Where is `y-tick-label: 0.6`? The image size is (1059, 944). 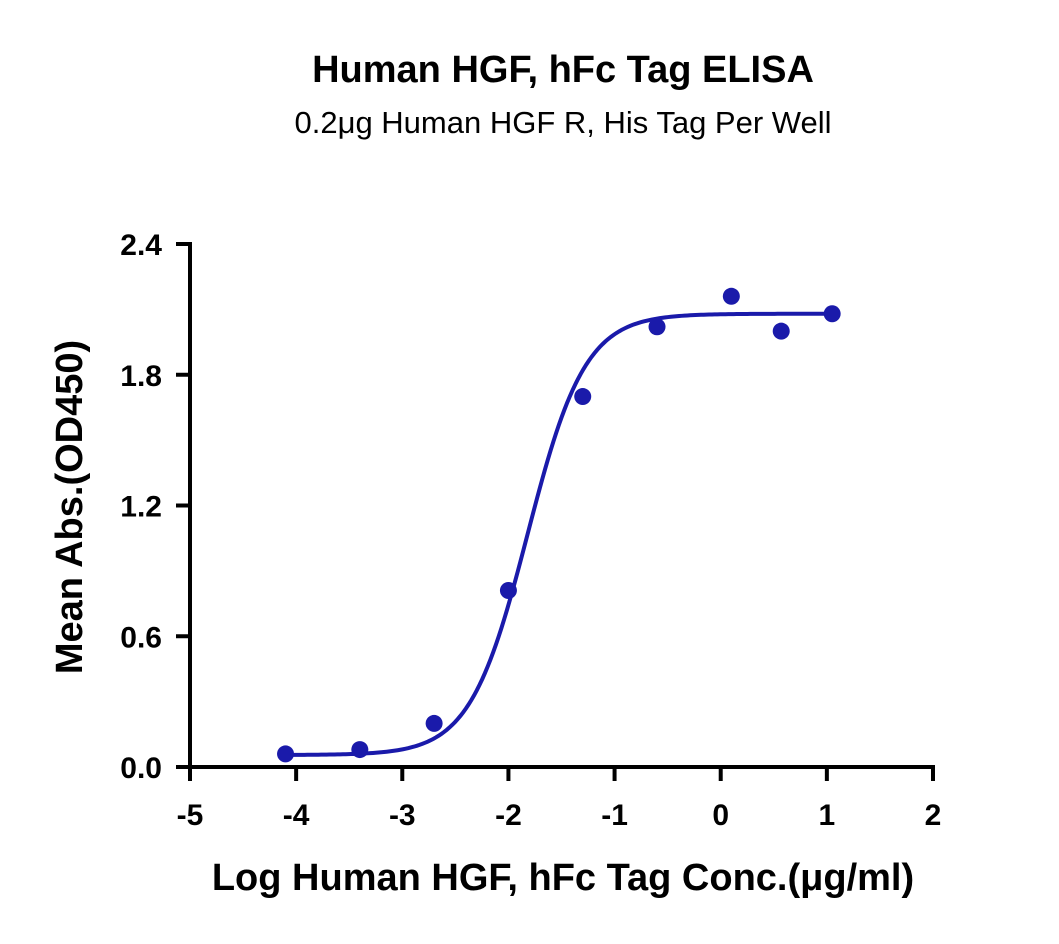
y-tick-label: 0.6 is located at coordinates (141, 637).